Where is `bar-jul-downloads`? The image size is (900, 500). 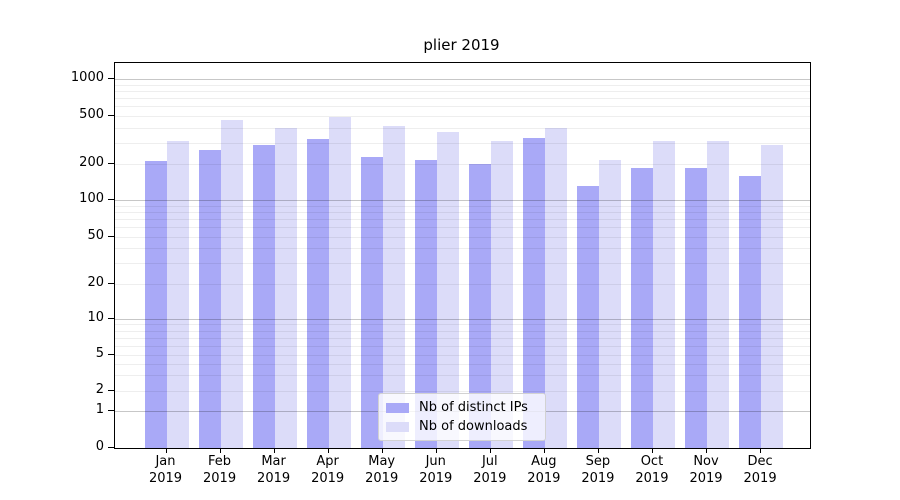
bar-jul-downloads is located at coordinates (501, 294).